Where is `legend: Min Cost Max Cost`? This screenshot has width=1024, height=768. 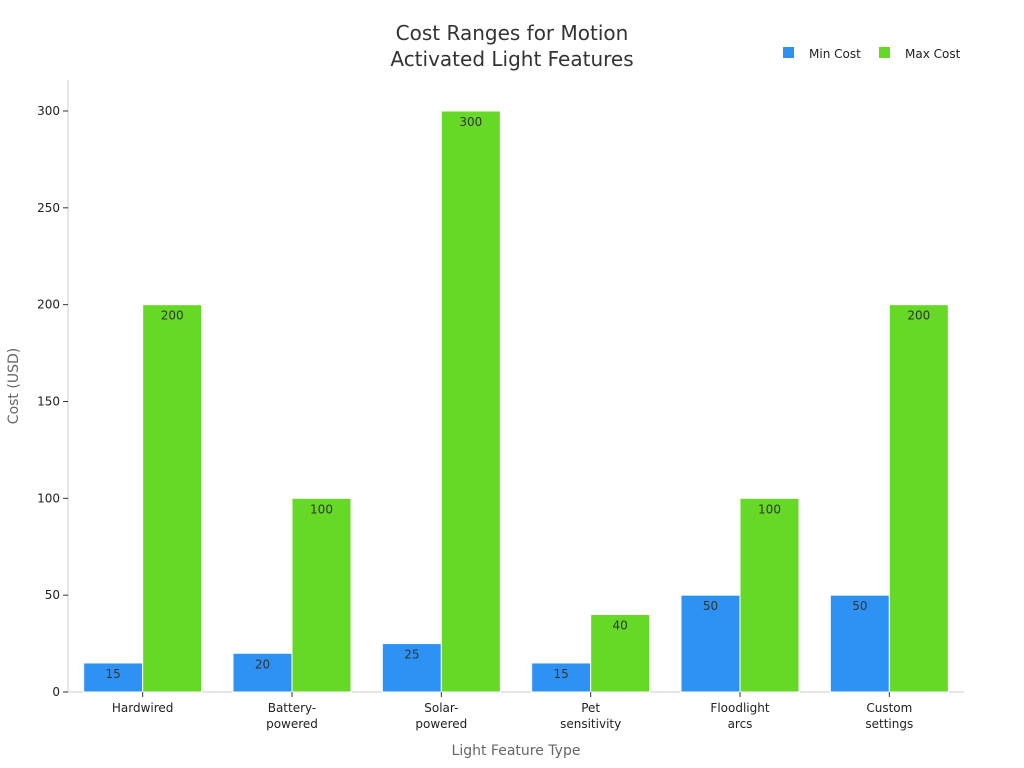
legend: Min Cost Max Cost is located at coordinates (872, 54).